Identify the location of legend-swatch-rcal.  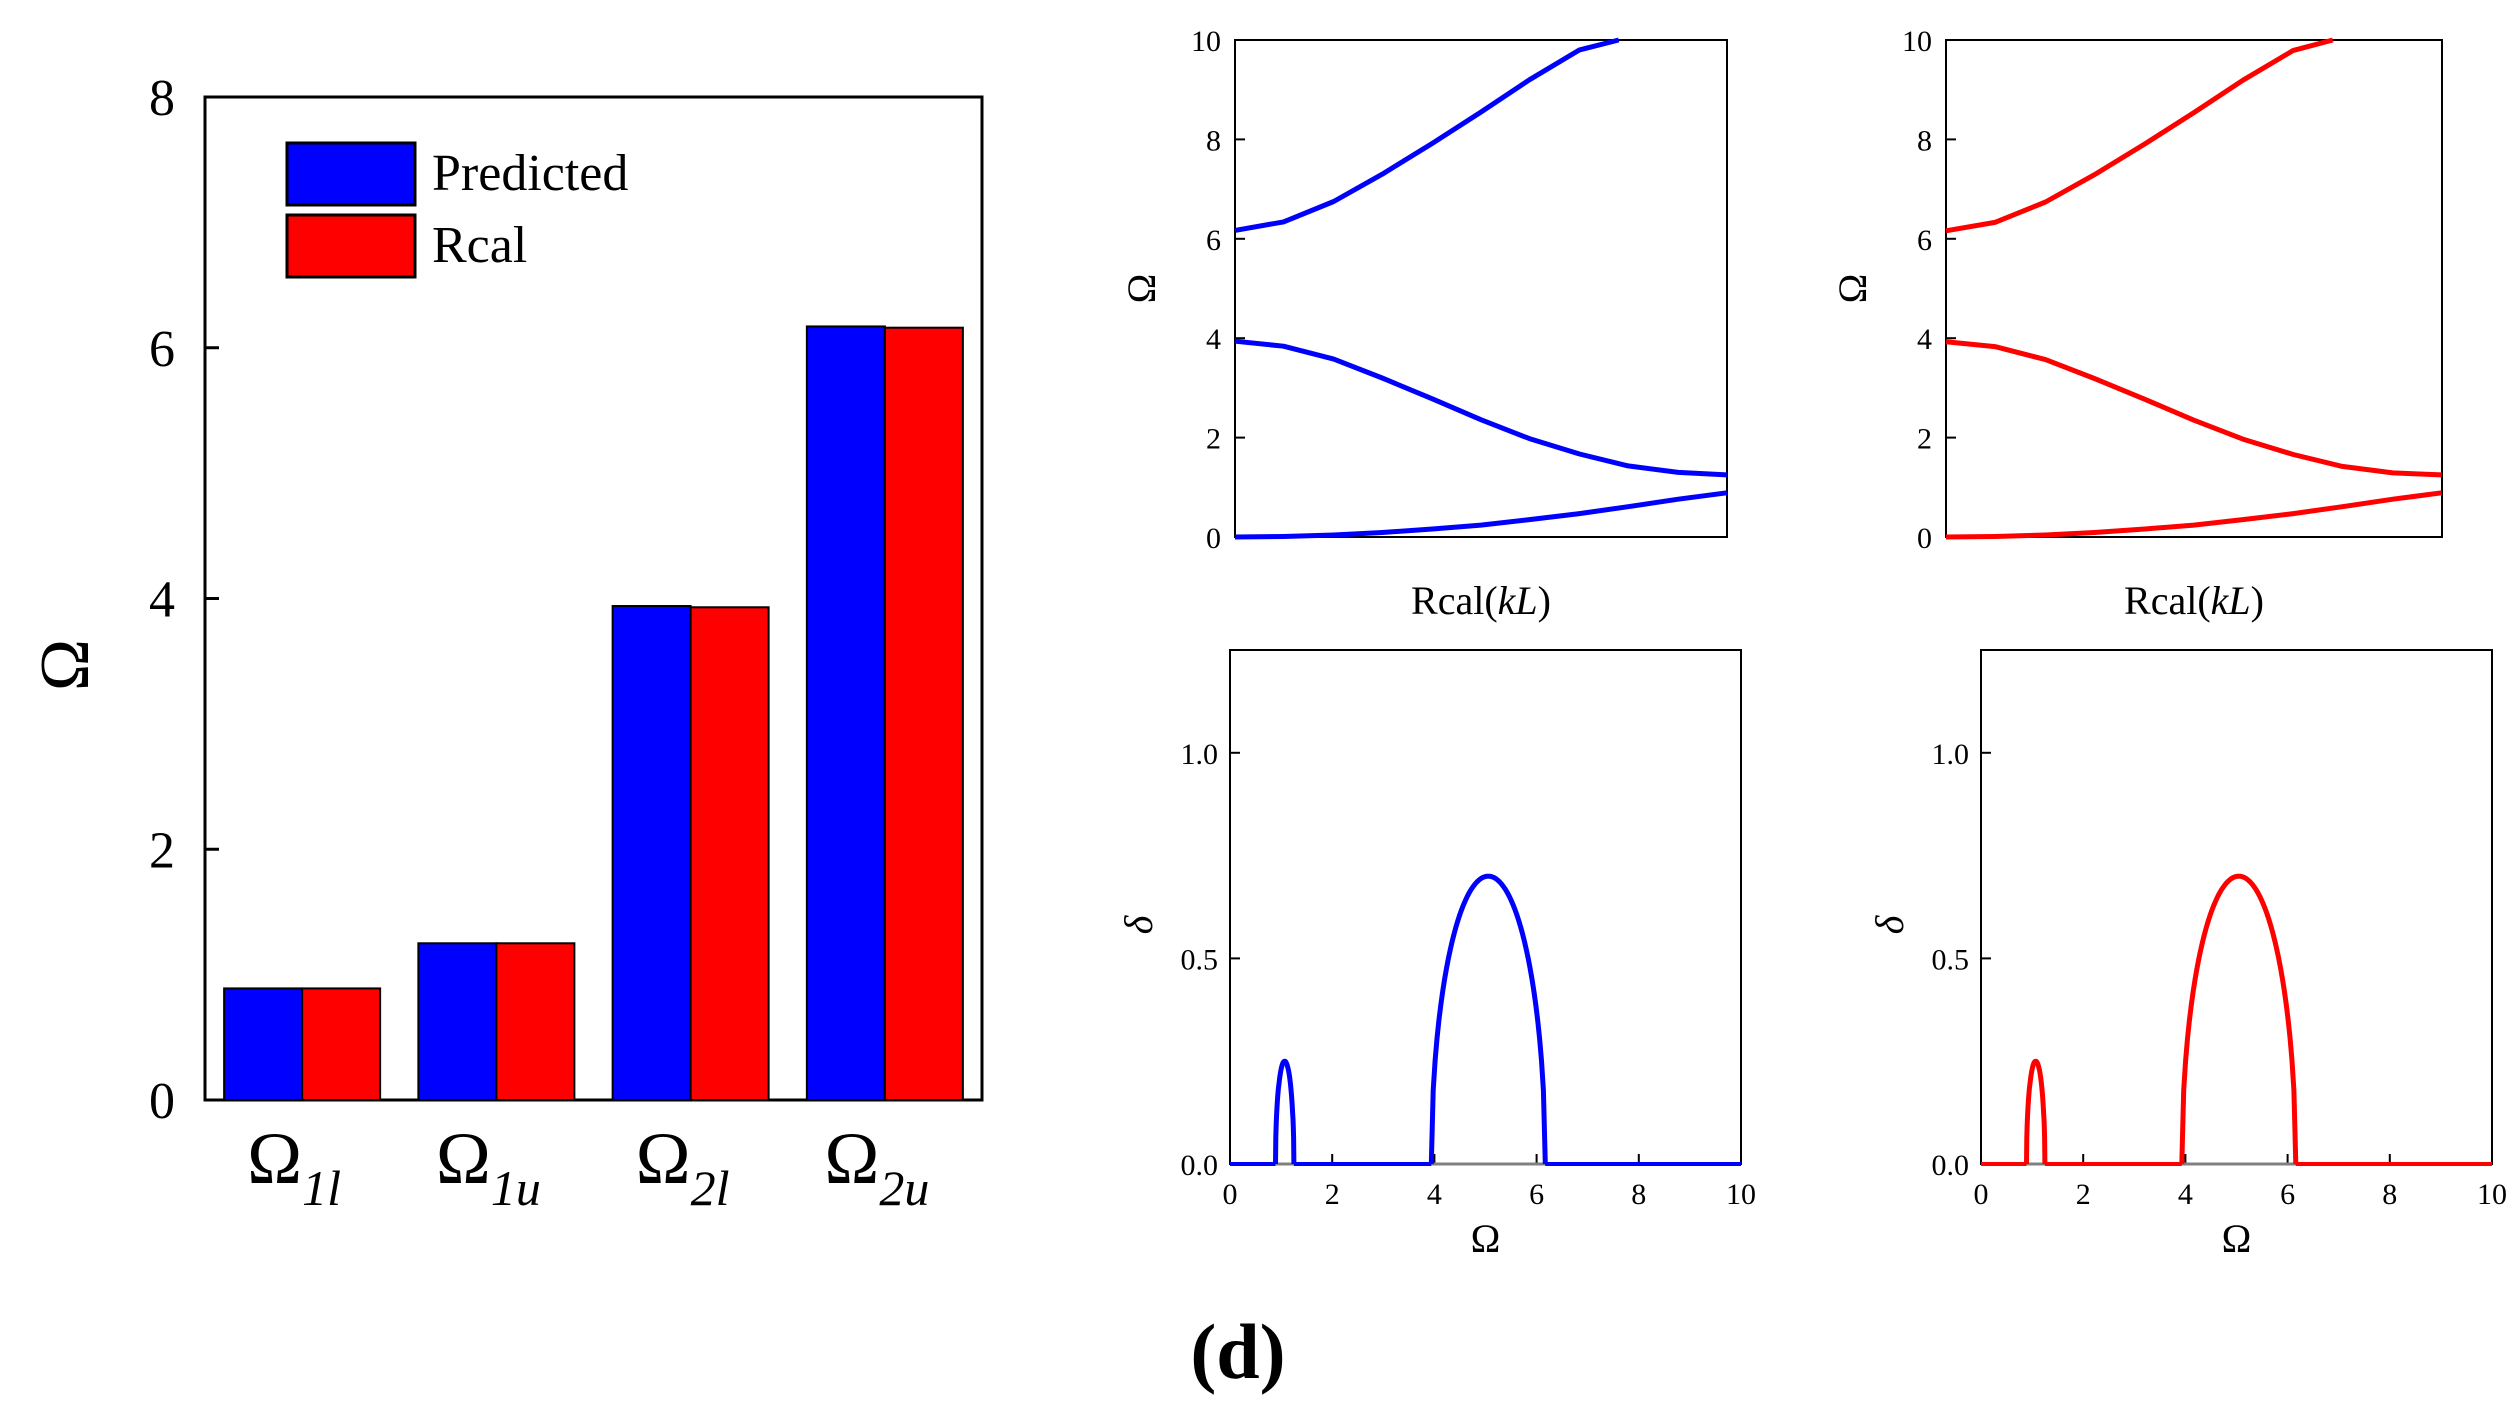
(351, 246).